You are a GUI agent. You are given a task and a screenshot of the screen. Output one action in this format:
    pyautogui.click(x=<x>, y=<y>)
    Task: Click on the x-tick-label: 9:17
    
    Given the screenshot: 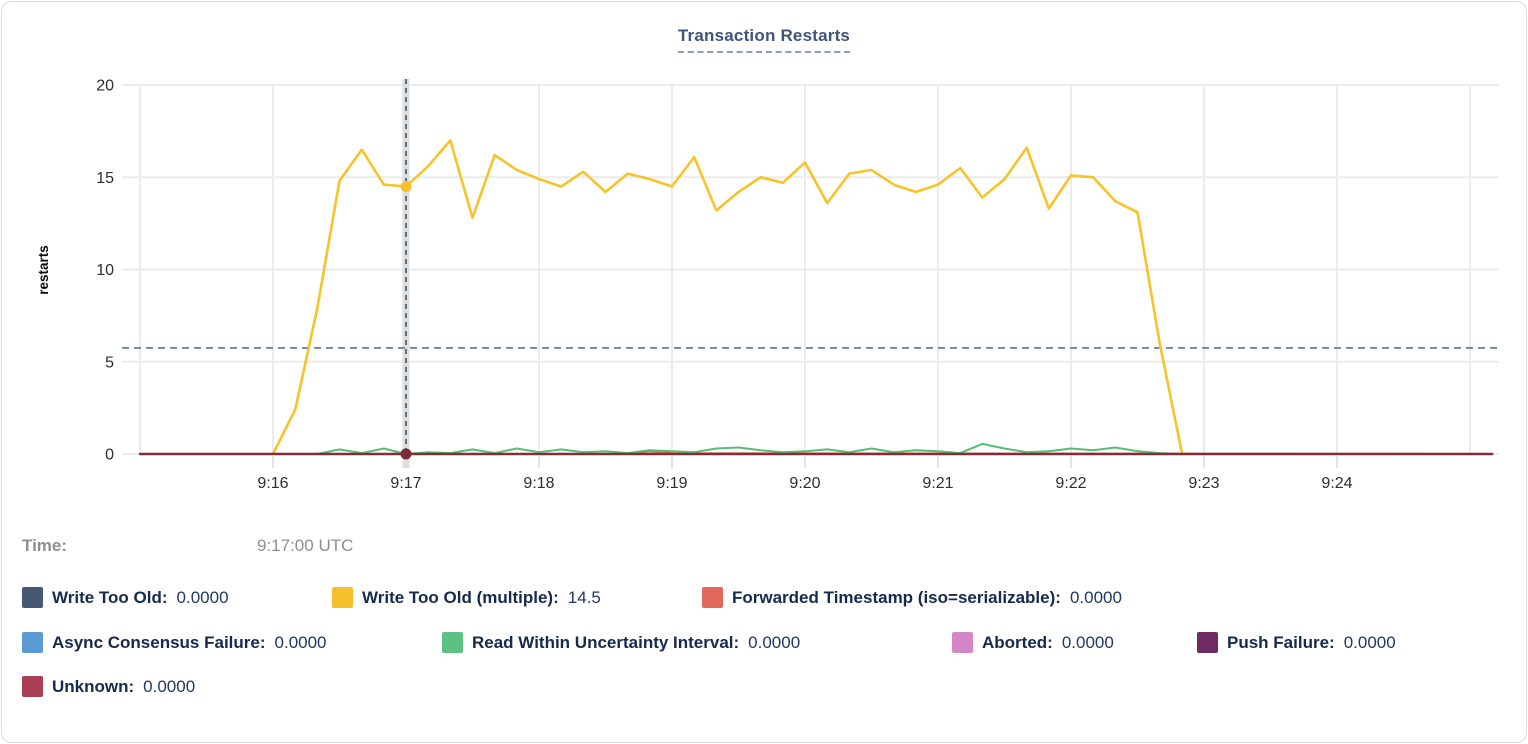 What is the action you would take?
    pyautogui.click(x=405, y=483)
    